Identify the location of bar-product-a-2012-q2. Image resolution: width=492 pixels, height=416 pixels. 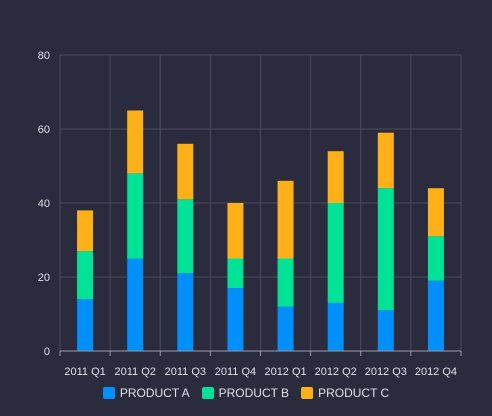
(335, 326).